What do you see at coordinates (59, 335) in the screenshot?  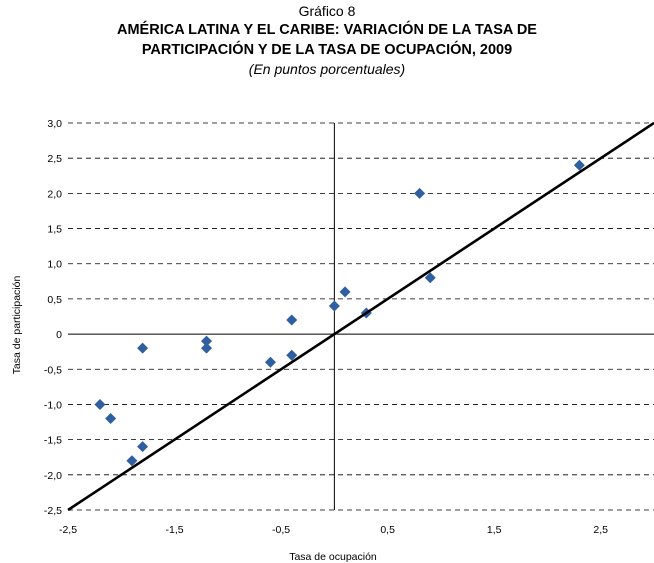 I see `y-tick-label: 0` at bounding box center [59, 335].